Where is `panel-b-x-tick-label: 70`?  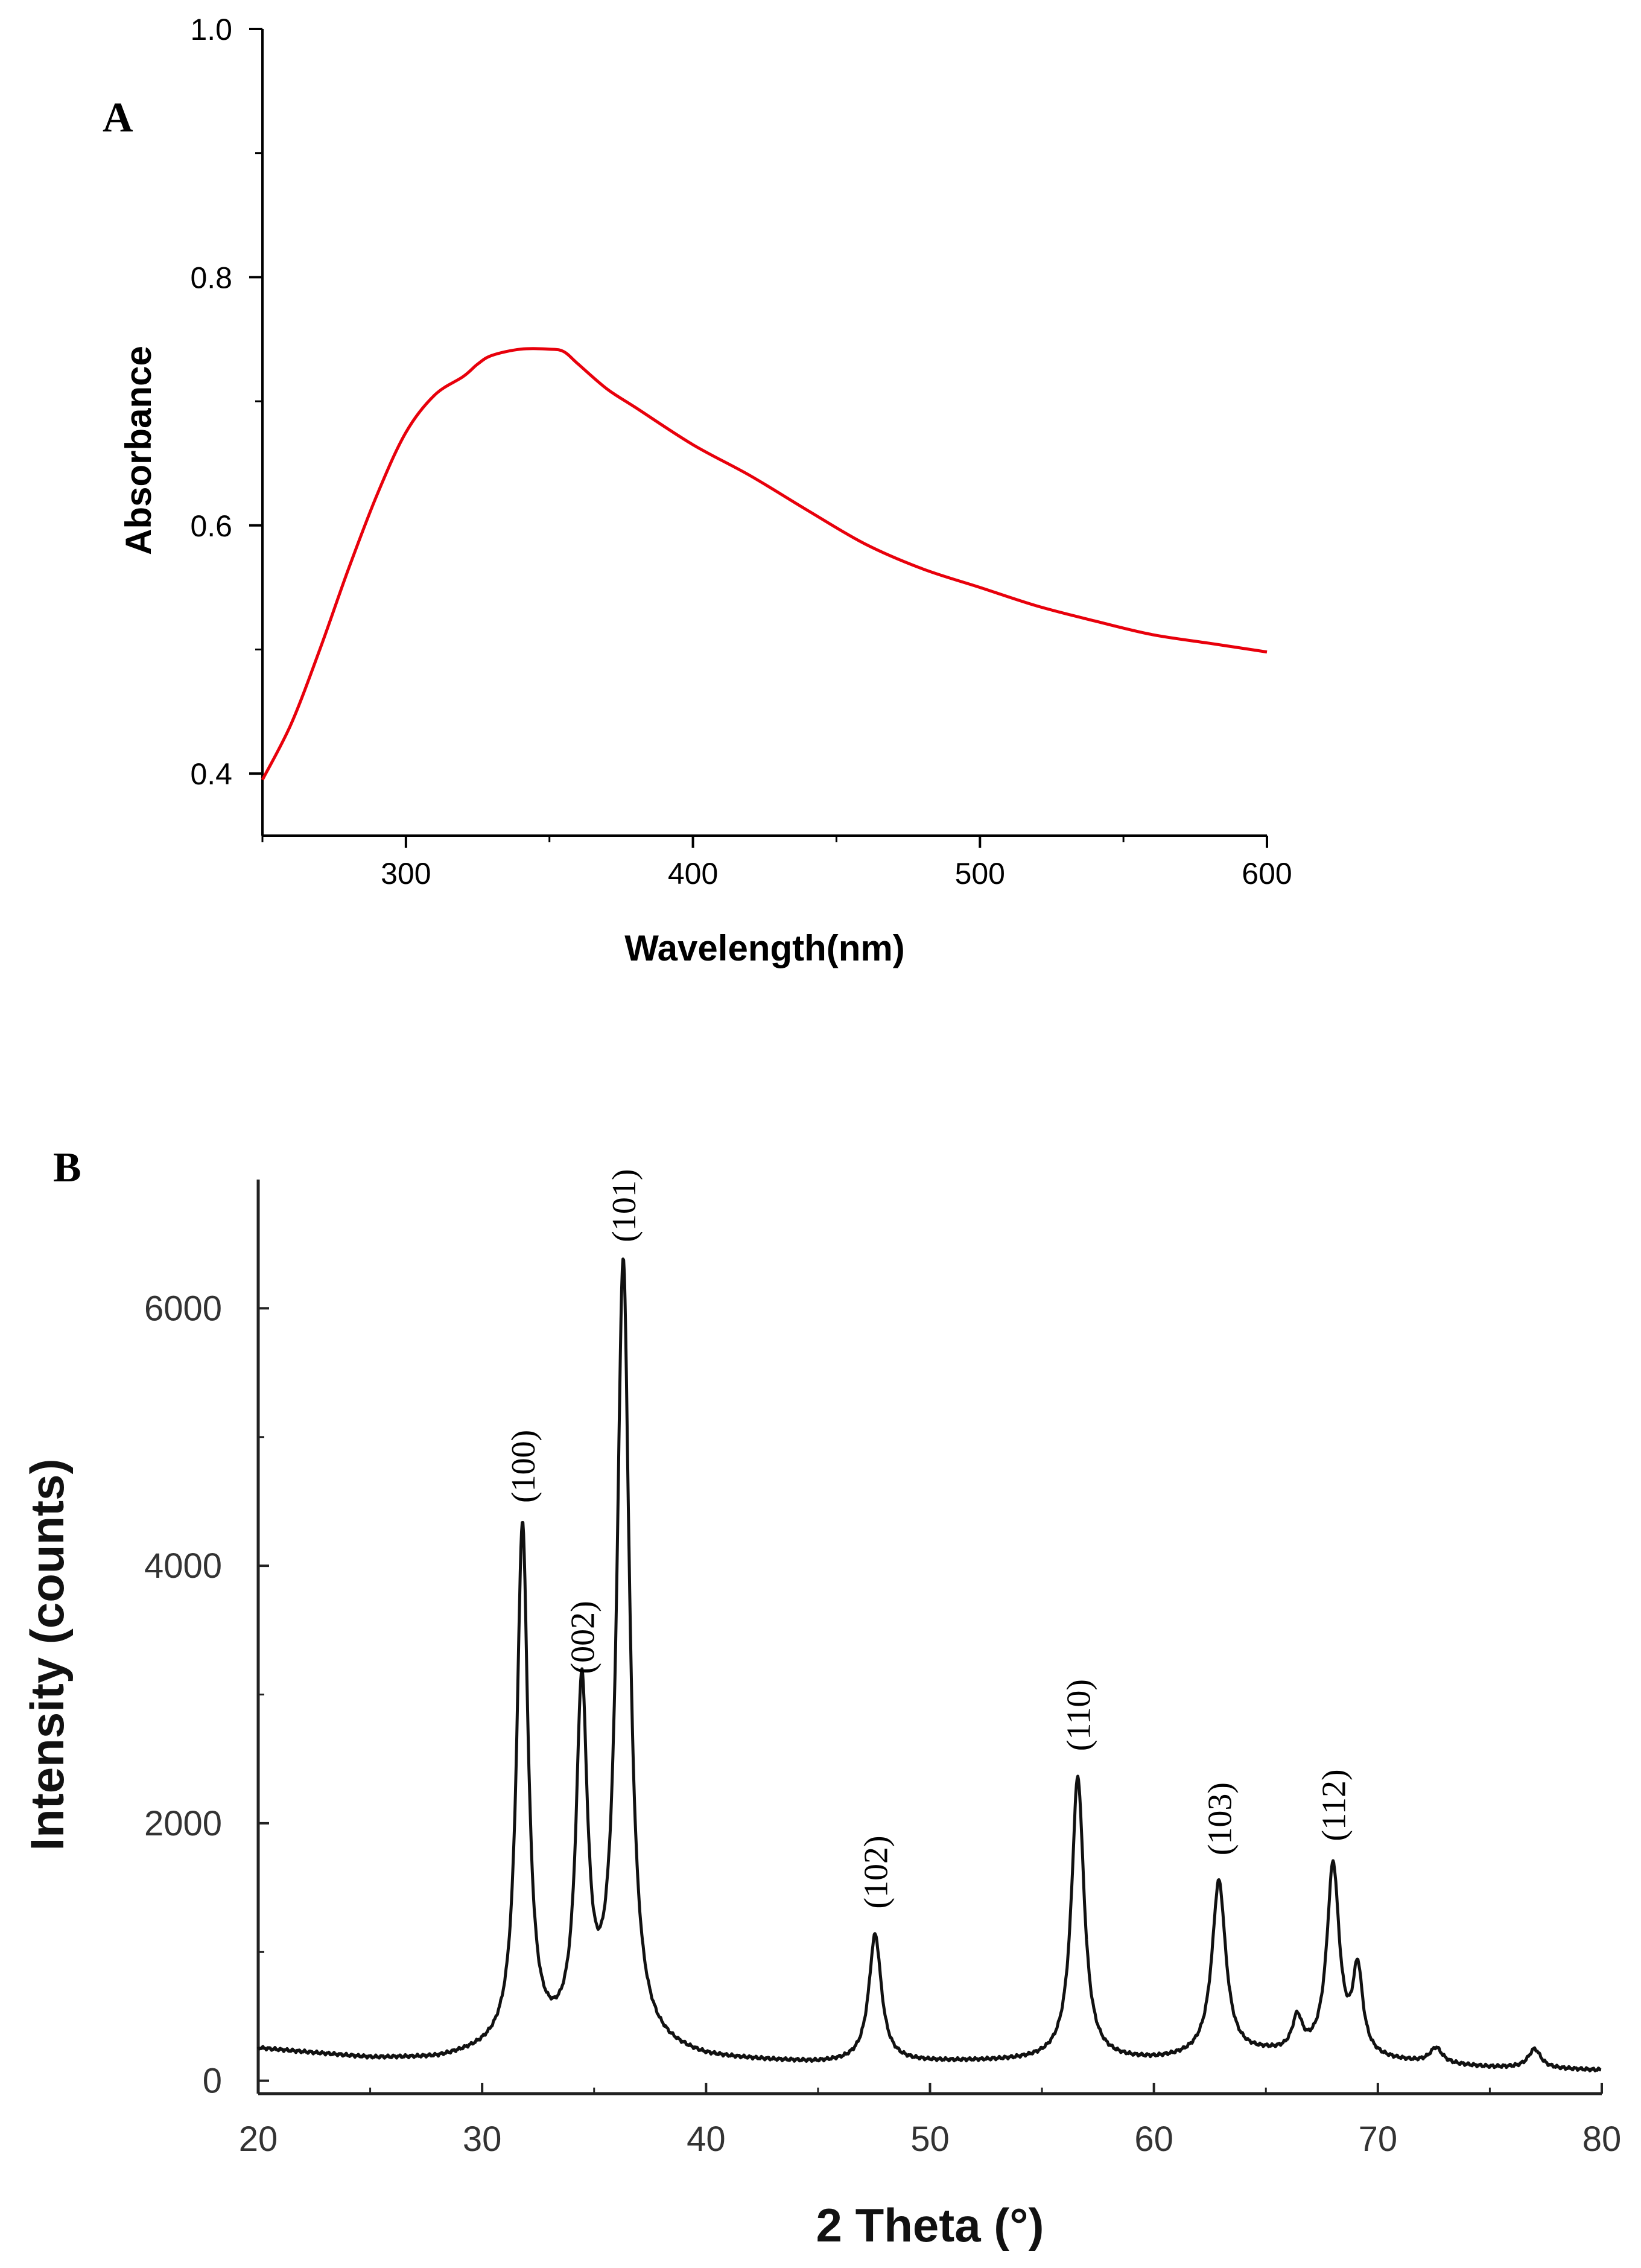
panel-b-x-tick-label: 70 is located at coordinates (1378, 2139).